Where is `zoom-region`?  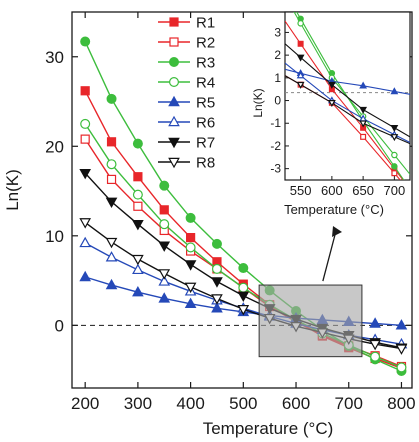
zoom-region is located at coordinates (310, 292).